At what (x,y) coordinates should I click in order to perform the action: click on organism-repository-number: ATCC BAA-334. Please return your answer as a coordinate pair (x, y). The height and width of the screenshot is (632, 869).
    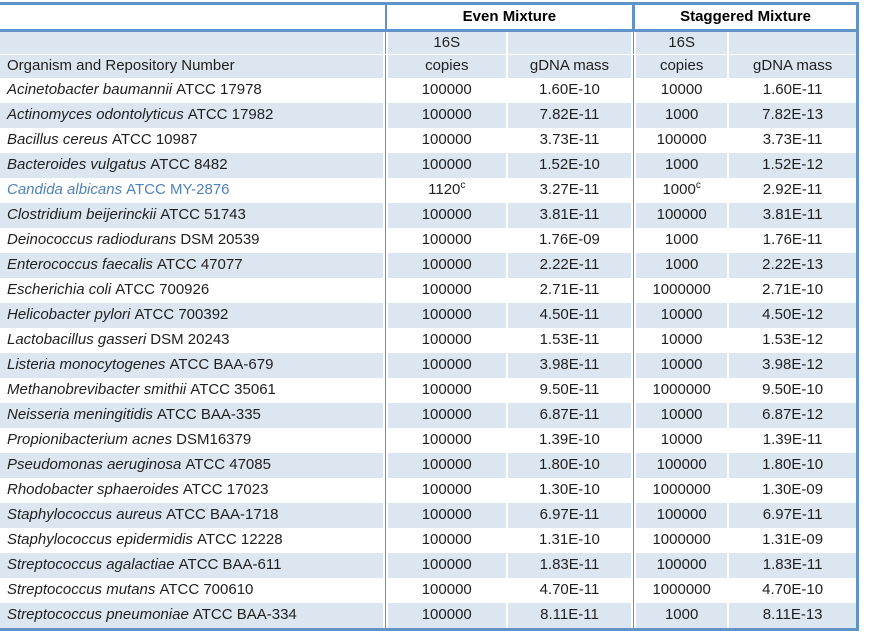
    Looking at the image, I should click on (244, 615).